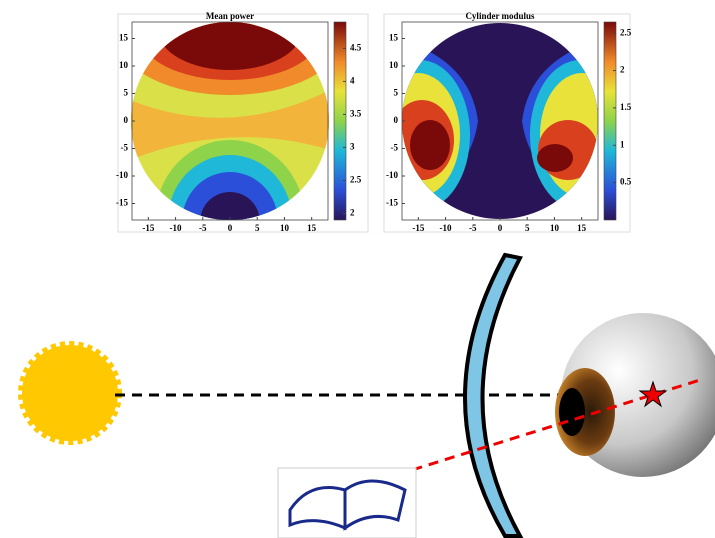  I want to click on colorbar-tick-label: 4.5, so click(356, 47).